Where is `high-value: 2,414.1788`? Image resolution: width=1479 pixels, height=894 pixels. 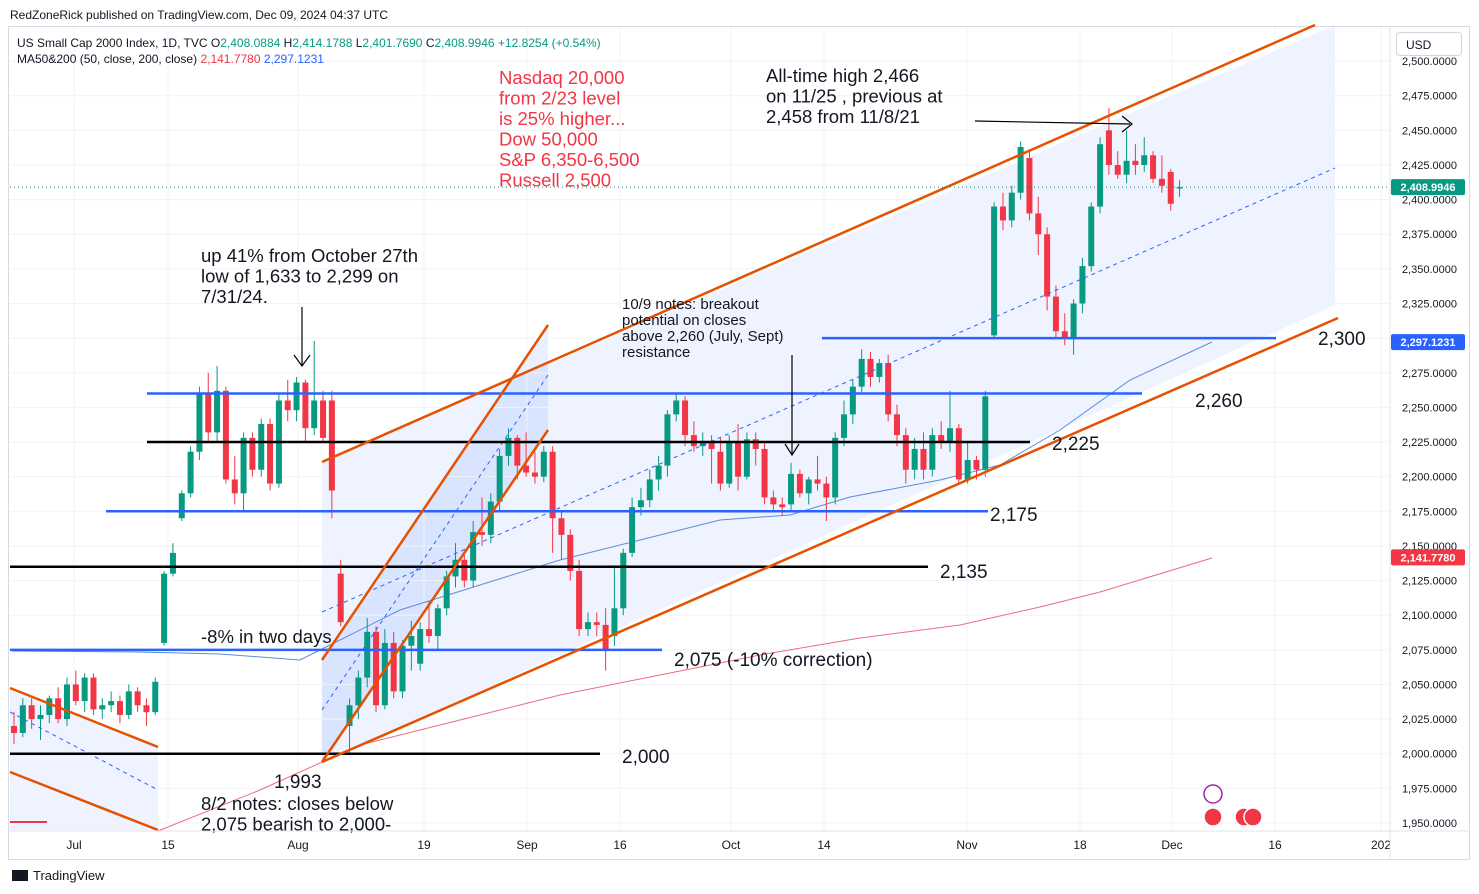 high-value: 2,414.1788 is located at coordinates (322, 43).